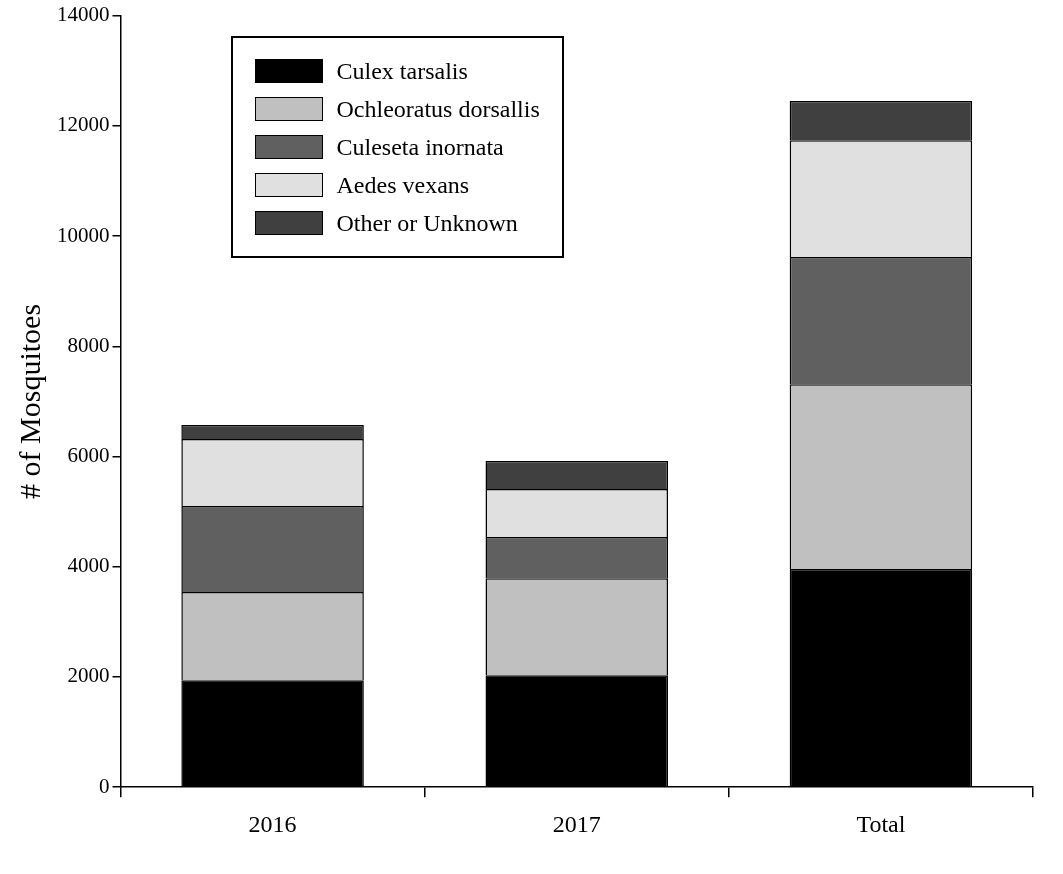  What do you see at coordinates (427, 223) in the screenshot?
I see `legend-label: Other or Unknown` at bounding box center [427, 223].